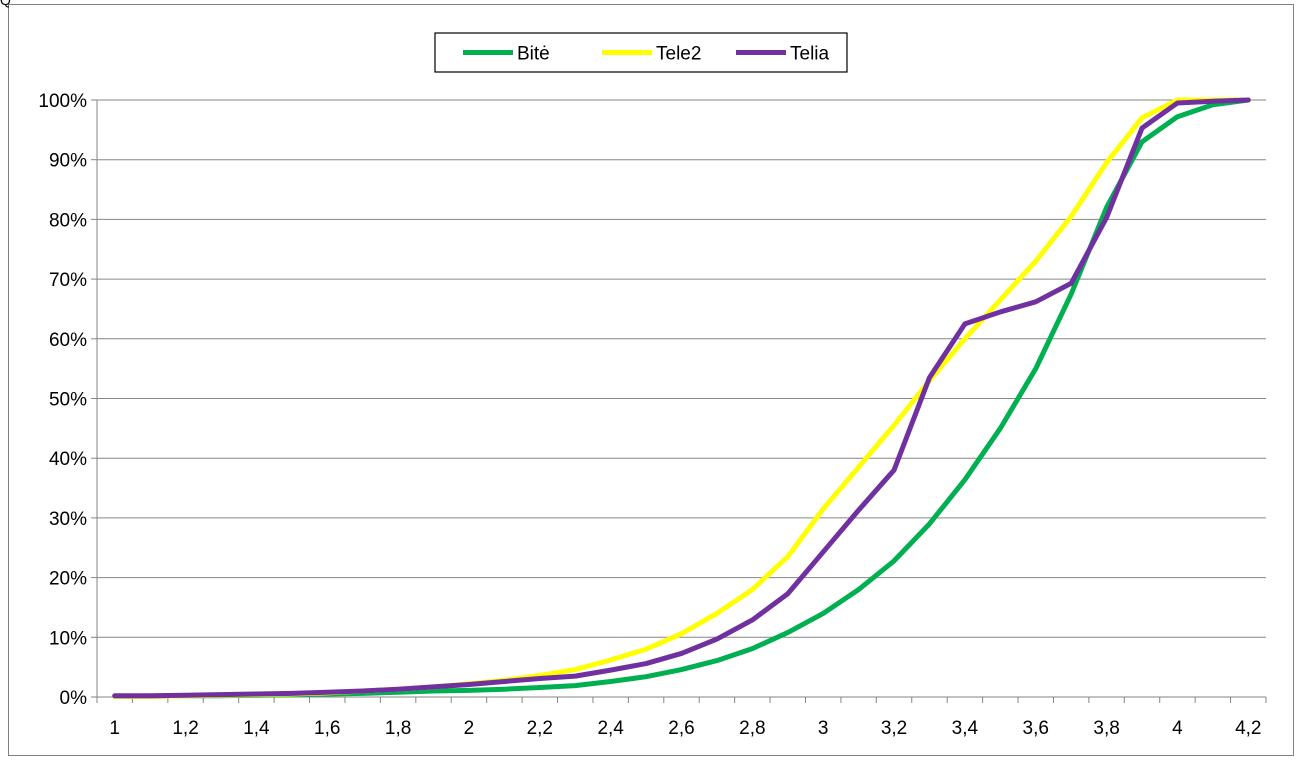 The width and height of the screenshot is (1299, 760). I want to click on y-axis-tick-labels: 0% 10% 20% 30% 40% 50% 60% 70% 80% 90% 100%, so click(62, 400).